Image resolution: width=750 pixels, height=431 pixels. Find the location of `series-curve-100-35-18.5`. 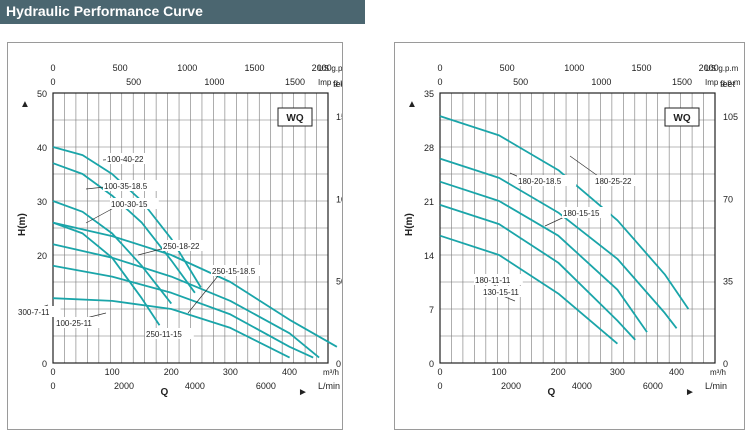

series-curve-100-35-18.5 is located at coordinates (124, 228).